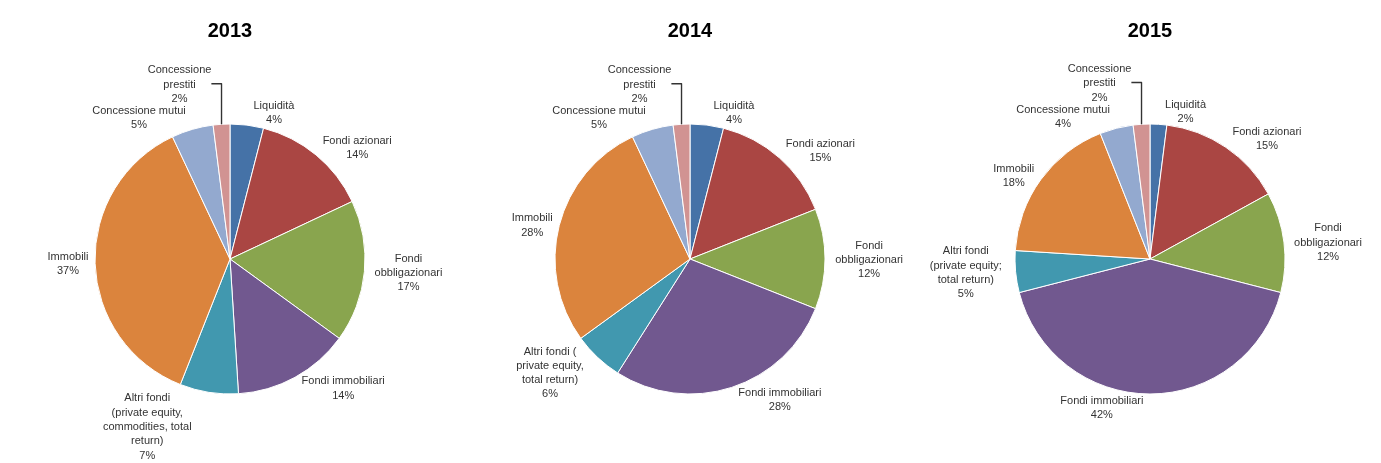 This screenshot has height=463, width=1381. What do you see at coordinates (230, 30) in the screenshot?
I see `chart-title: 2013` at bounding box center [230, 30].